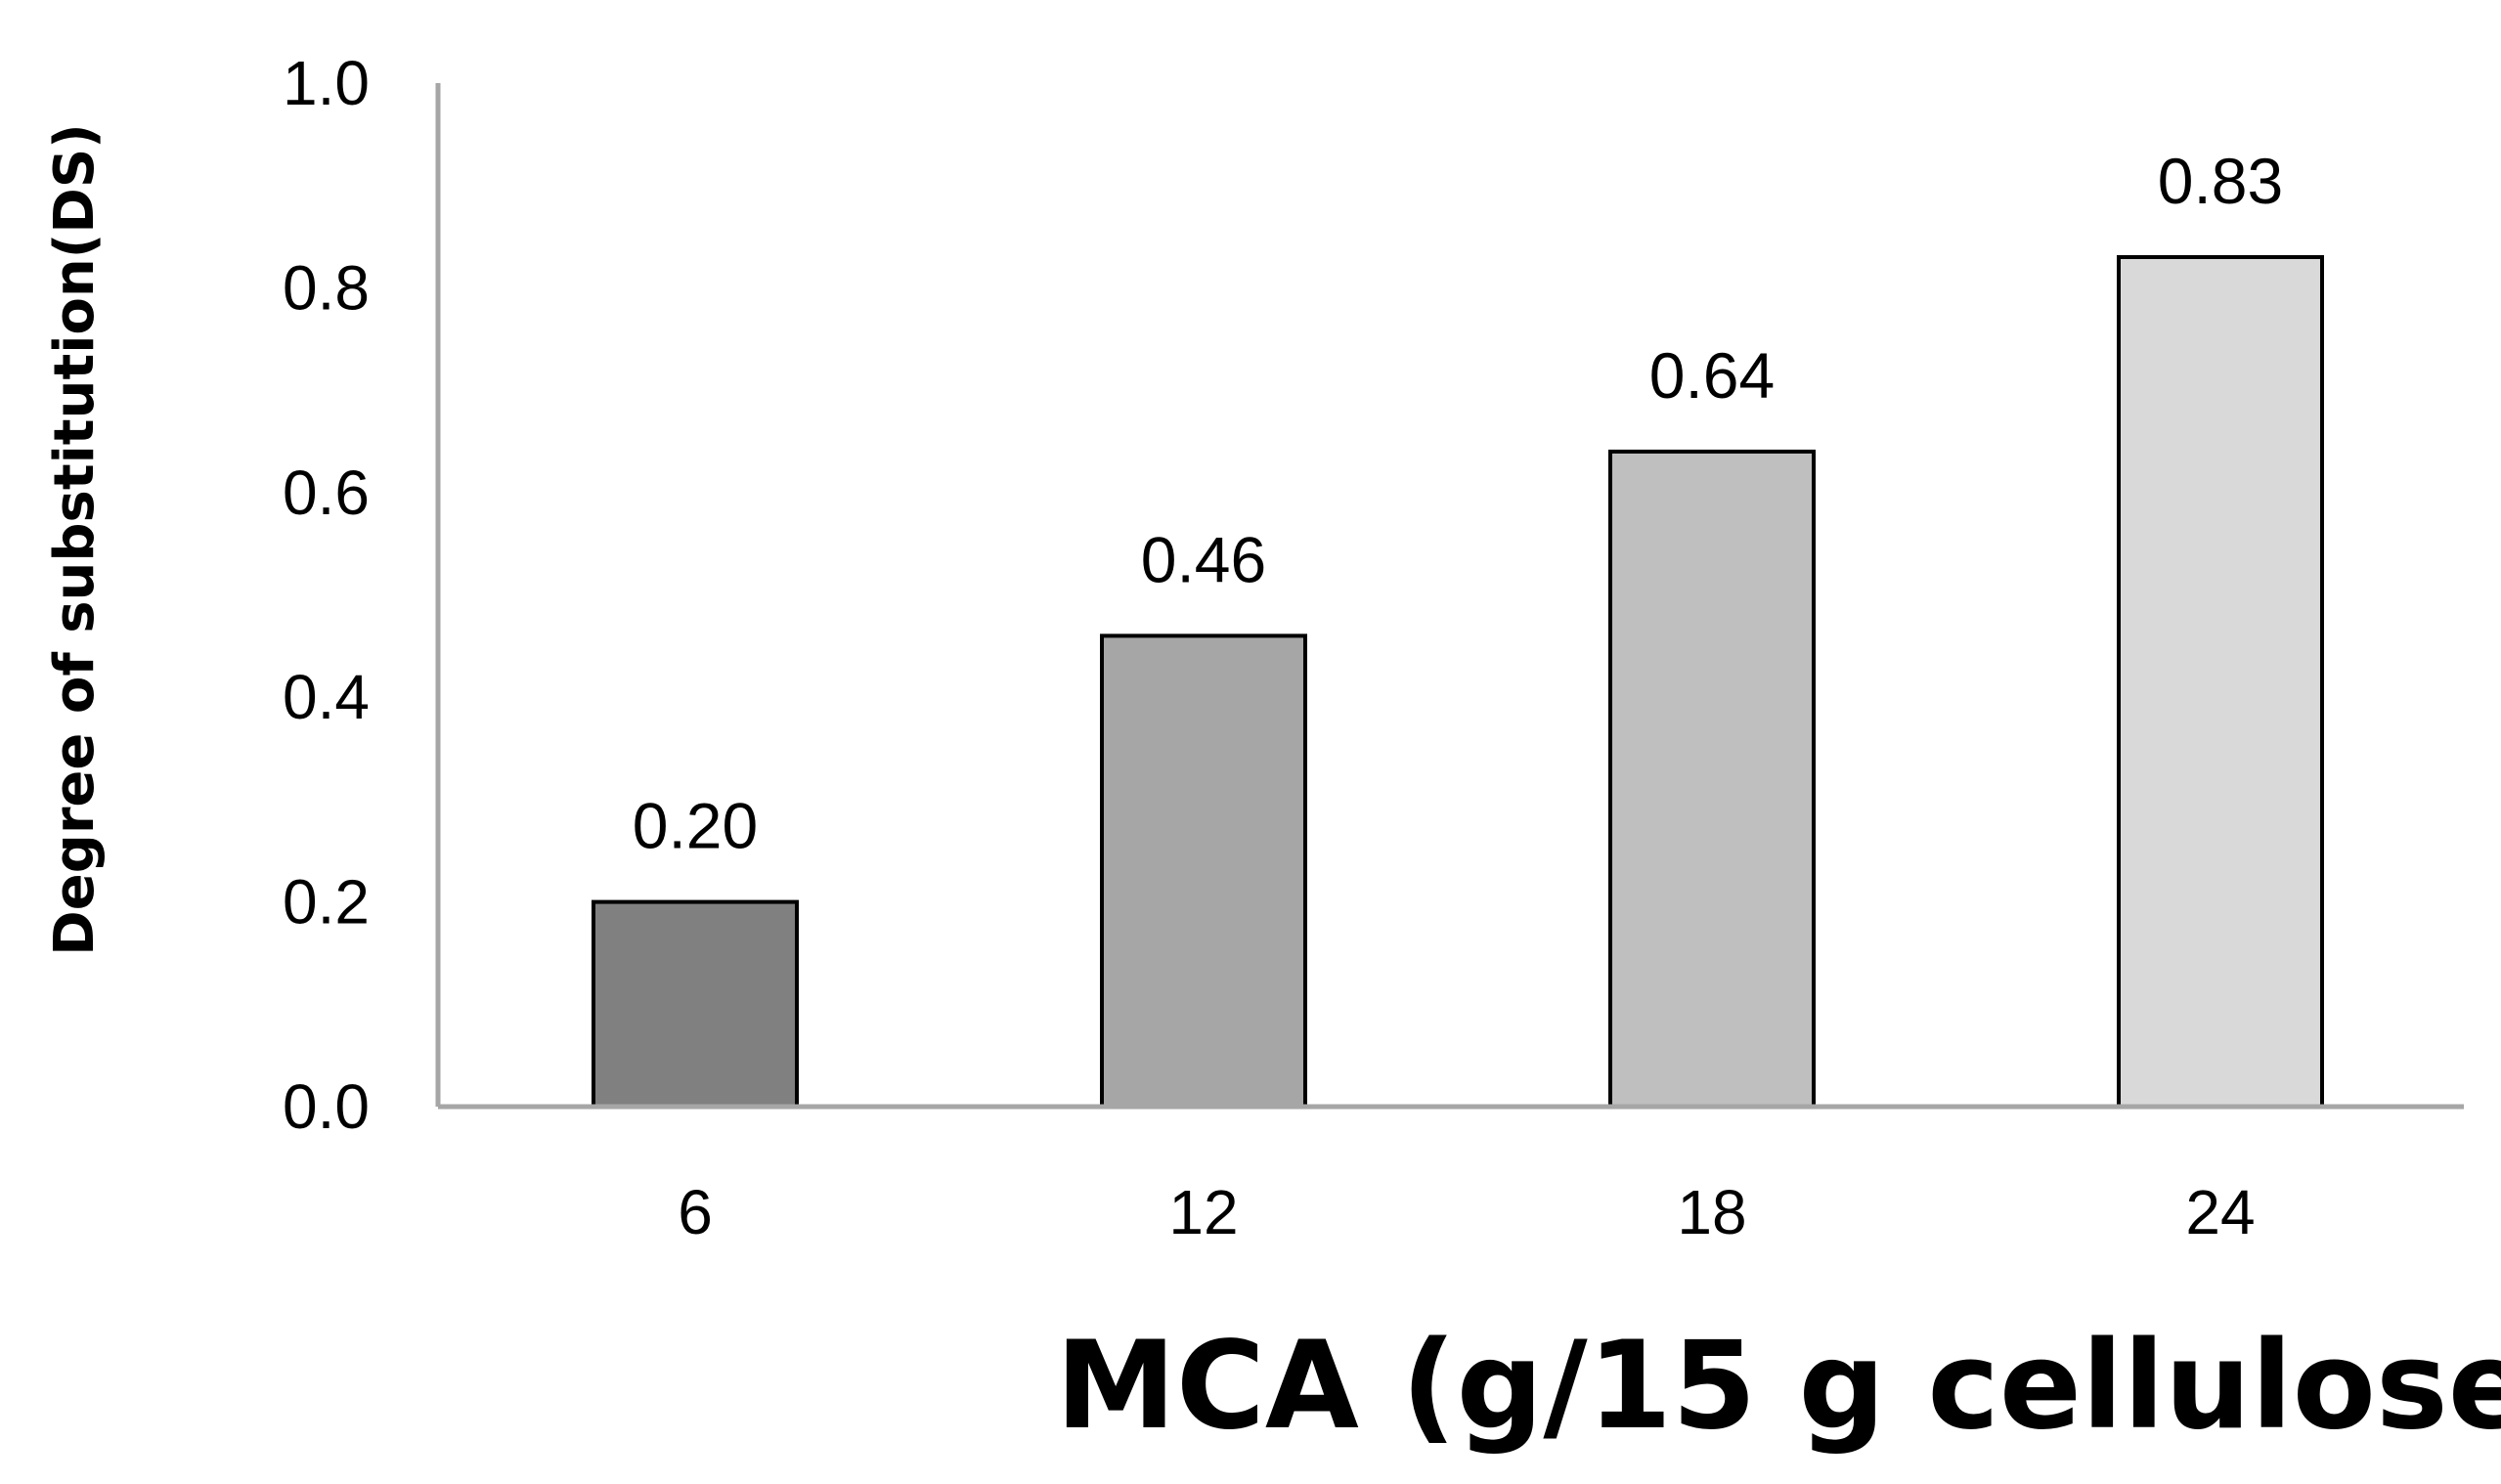 The image size is (2501, 1484). Describe the element at coordinates (1778, 1386) in the screenshot. I see `x-axis-title: MCA (g/15 g cellulose)` at that location.